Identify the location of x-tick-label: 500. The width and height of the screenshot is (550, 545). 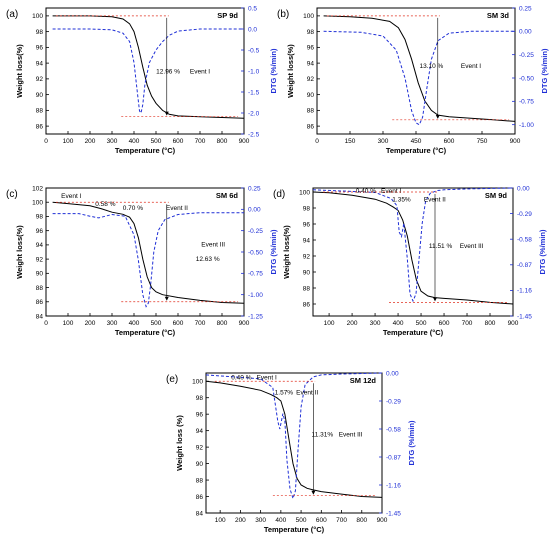
(421, 323).